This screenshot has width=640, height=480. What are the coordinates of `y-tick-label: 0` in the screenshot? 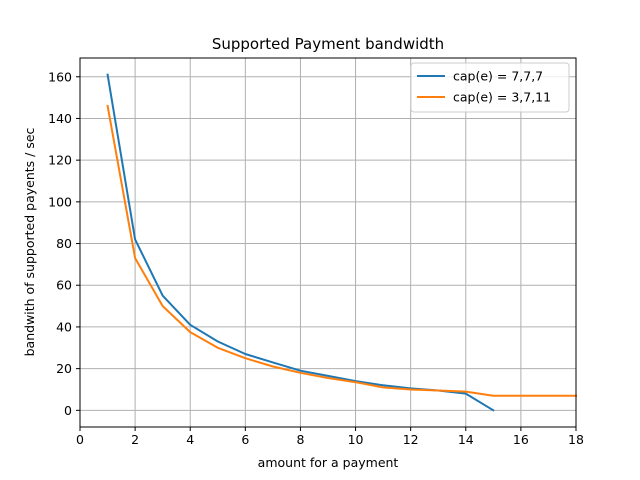 It's located at (68, 410).